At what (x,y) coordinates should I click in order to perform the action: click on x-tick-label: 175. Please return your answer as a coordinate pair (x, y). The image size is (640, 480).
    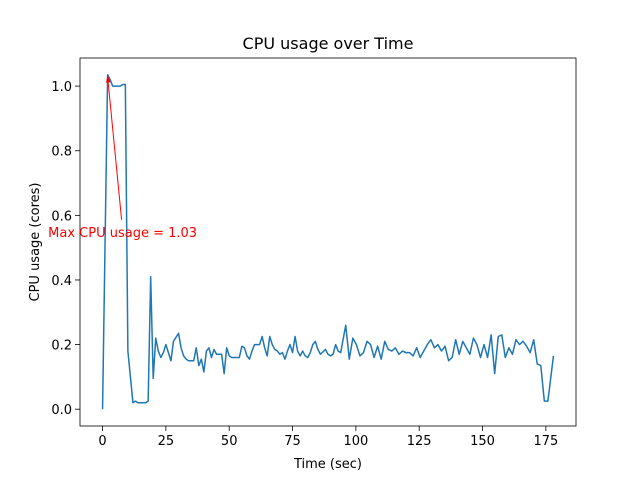
    Looking at the image, I should click on (545, 441).